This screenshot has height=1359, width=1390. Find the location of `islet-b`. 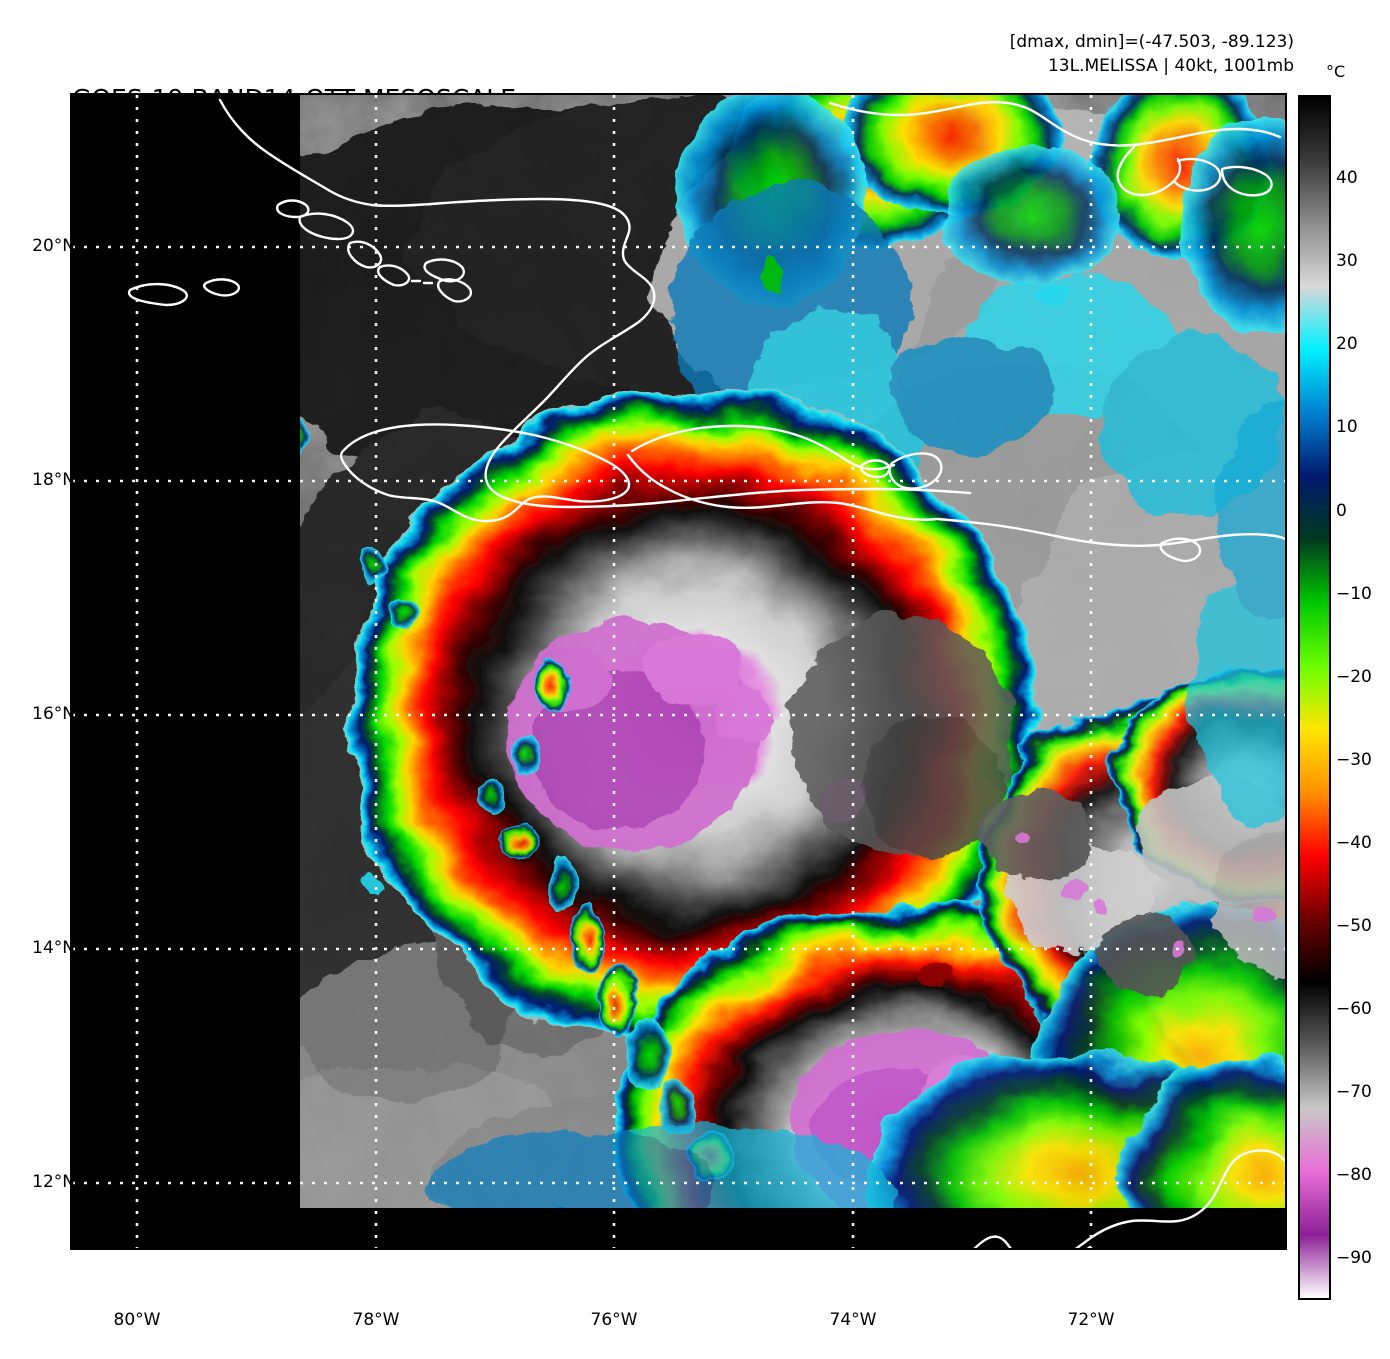

islet-b is located at coordinates (326, 226).